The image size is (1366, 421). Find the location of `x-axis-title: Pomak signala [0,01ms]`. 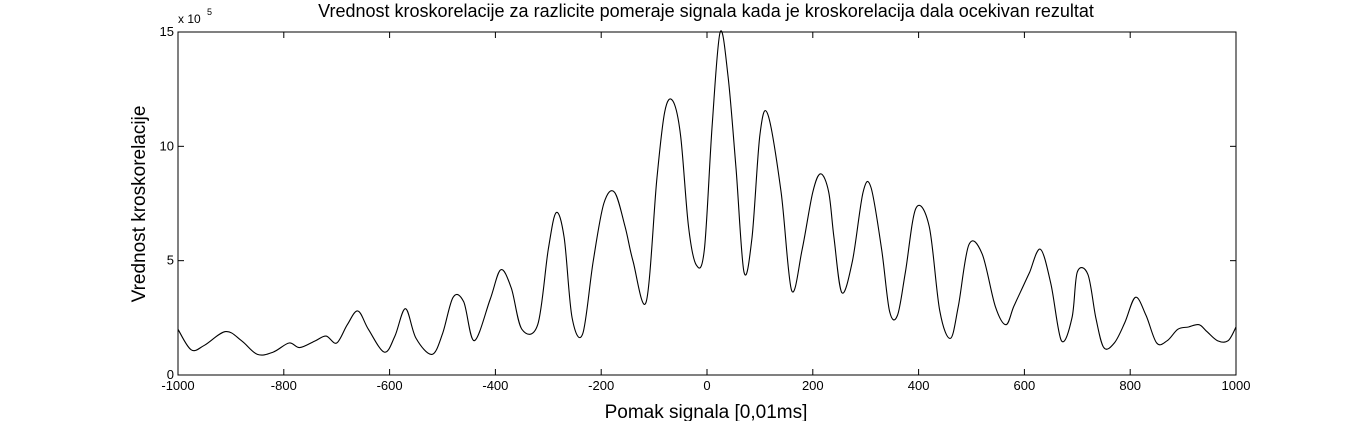

x-axis-title: Pomak signala [0,01ms] is located at coordinates (706, 411).